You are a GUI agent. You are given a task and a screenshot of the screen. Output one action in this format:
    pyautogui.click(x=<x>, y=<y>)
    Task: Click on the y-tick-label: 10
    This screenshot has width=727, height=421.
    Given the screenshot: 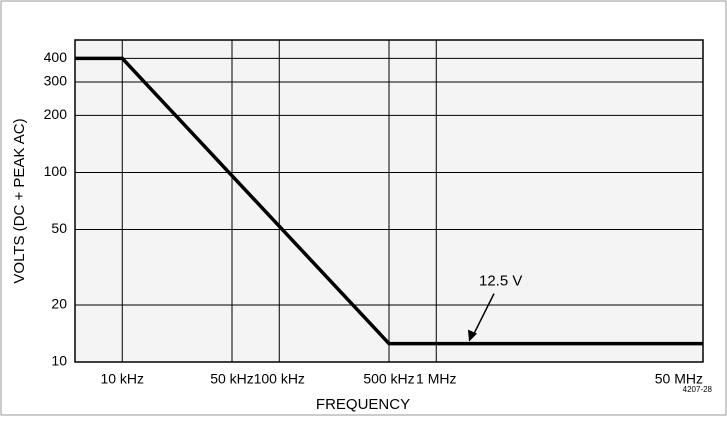 What is the action you would take?
    pyautogui.click(x=59, y=361)
    